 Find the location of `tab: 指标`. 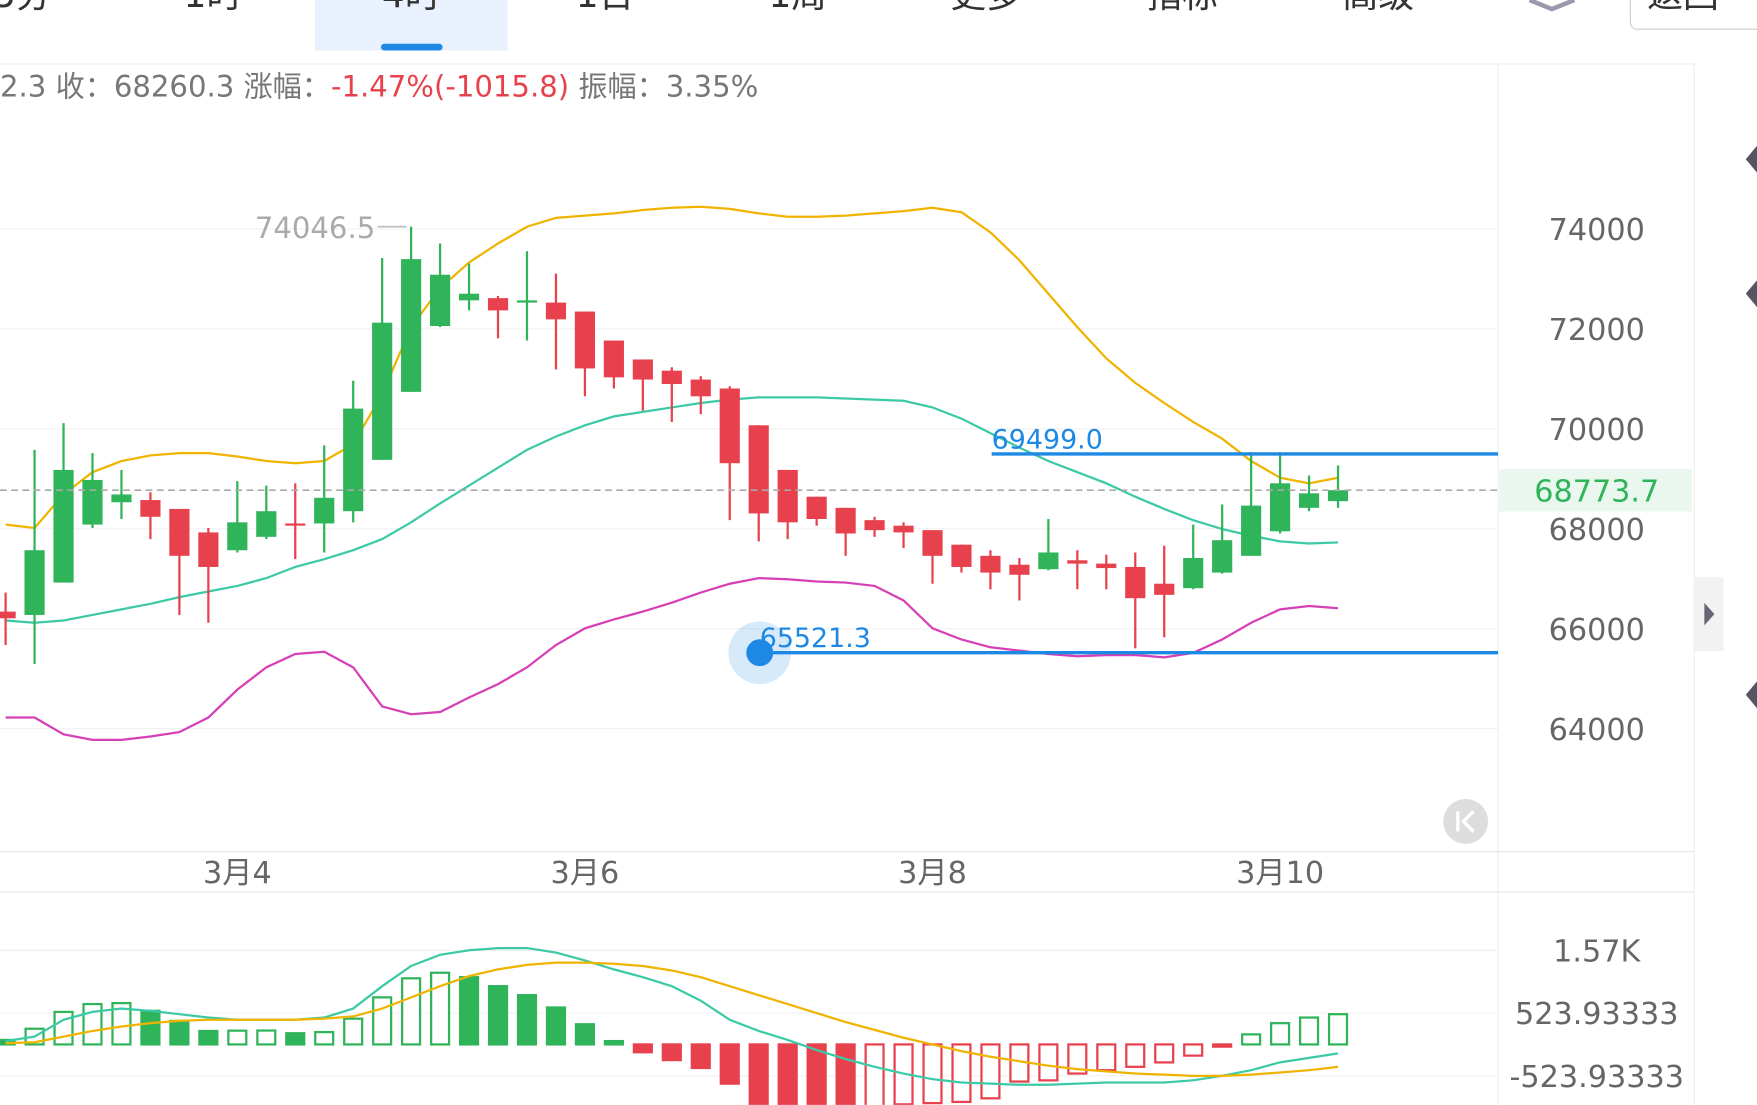

tab: 指标 is located at coordinates (1182, 8).